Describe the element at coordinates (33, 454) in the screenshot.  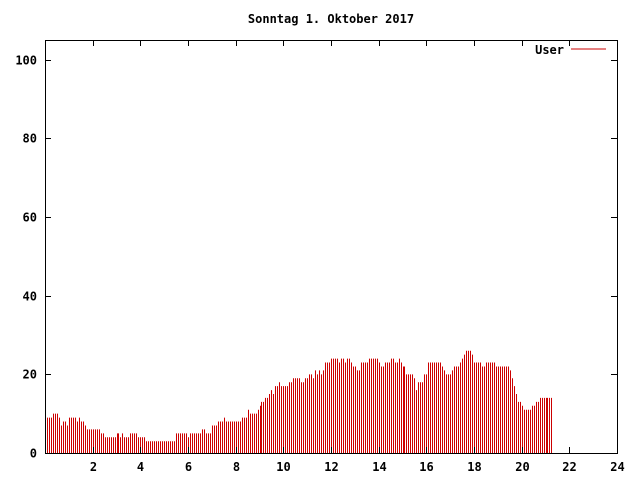
I see `y-tick-label-0: 0` at that location.